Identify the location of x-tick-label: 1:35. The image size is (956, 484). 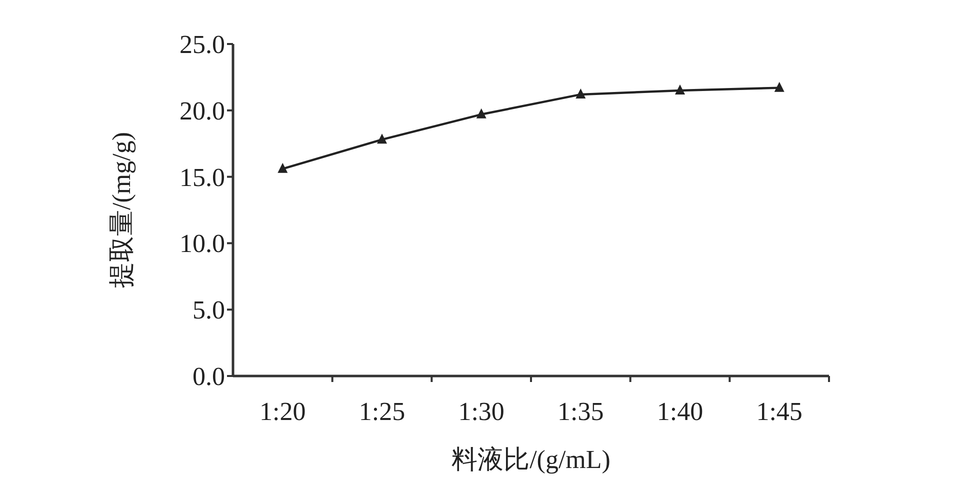
(581, 411).